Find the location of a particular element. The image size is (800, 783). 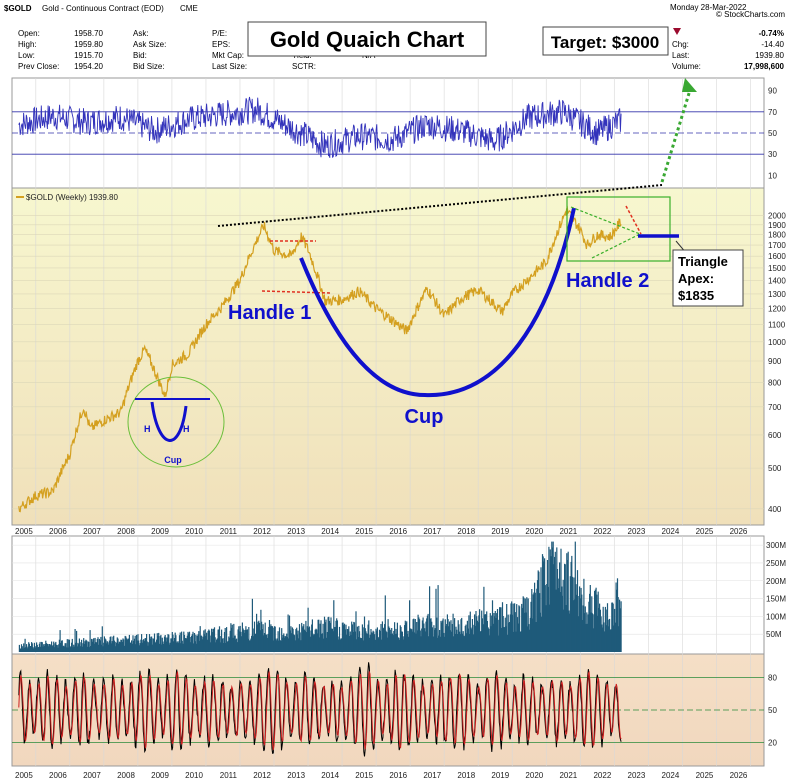

x-tick-label-top: 2012 is located at coordinates (262, 531).